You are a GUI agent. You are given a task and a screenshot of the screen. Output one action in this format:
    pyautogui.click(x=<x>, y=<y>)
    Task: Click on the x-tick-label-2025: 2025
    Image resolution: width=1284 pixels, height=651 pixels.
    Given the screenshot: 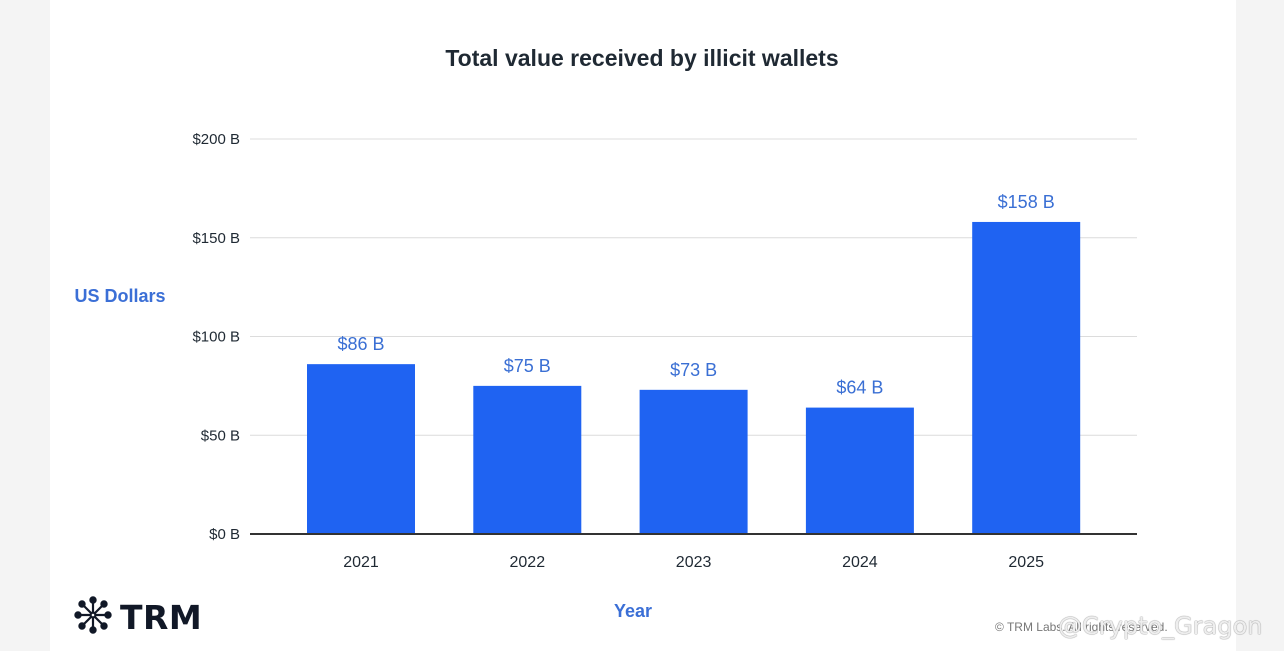 What is the action you would take?
    pyautogui.click(x=1026, y=562)
    